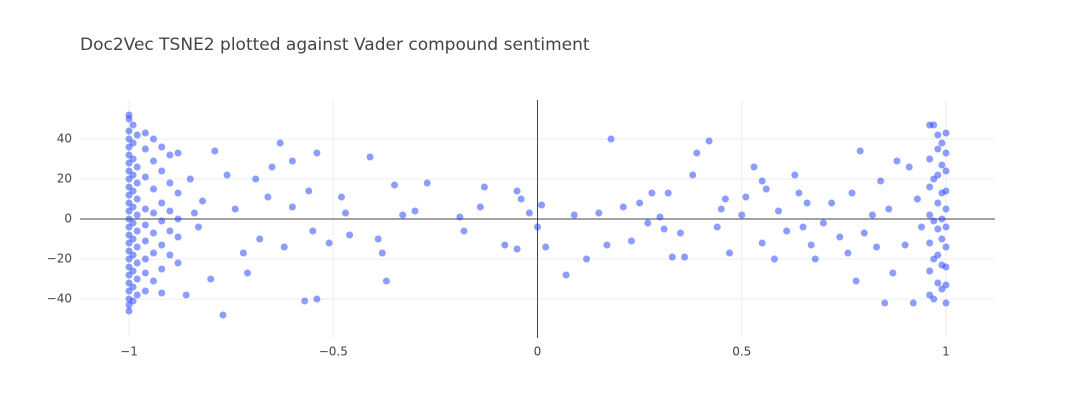  I want to click on y-tick-label: 20, so click(64, 179).